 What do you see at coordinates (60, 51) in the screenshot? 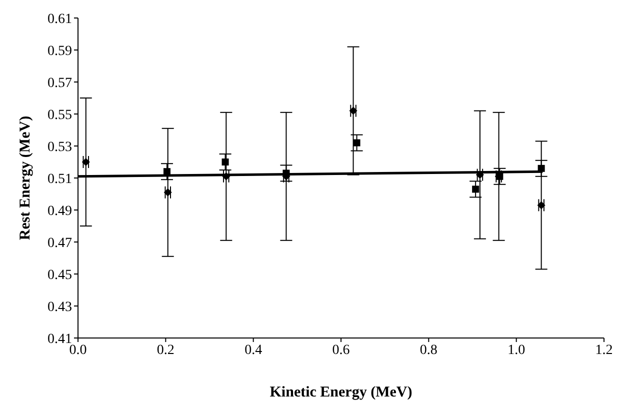
I see `y-tick-label: 0.59` at bounding box center [60, 51].